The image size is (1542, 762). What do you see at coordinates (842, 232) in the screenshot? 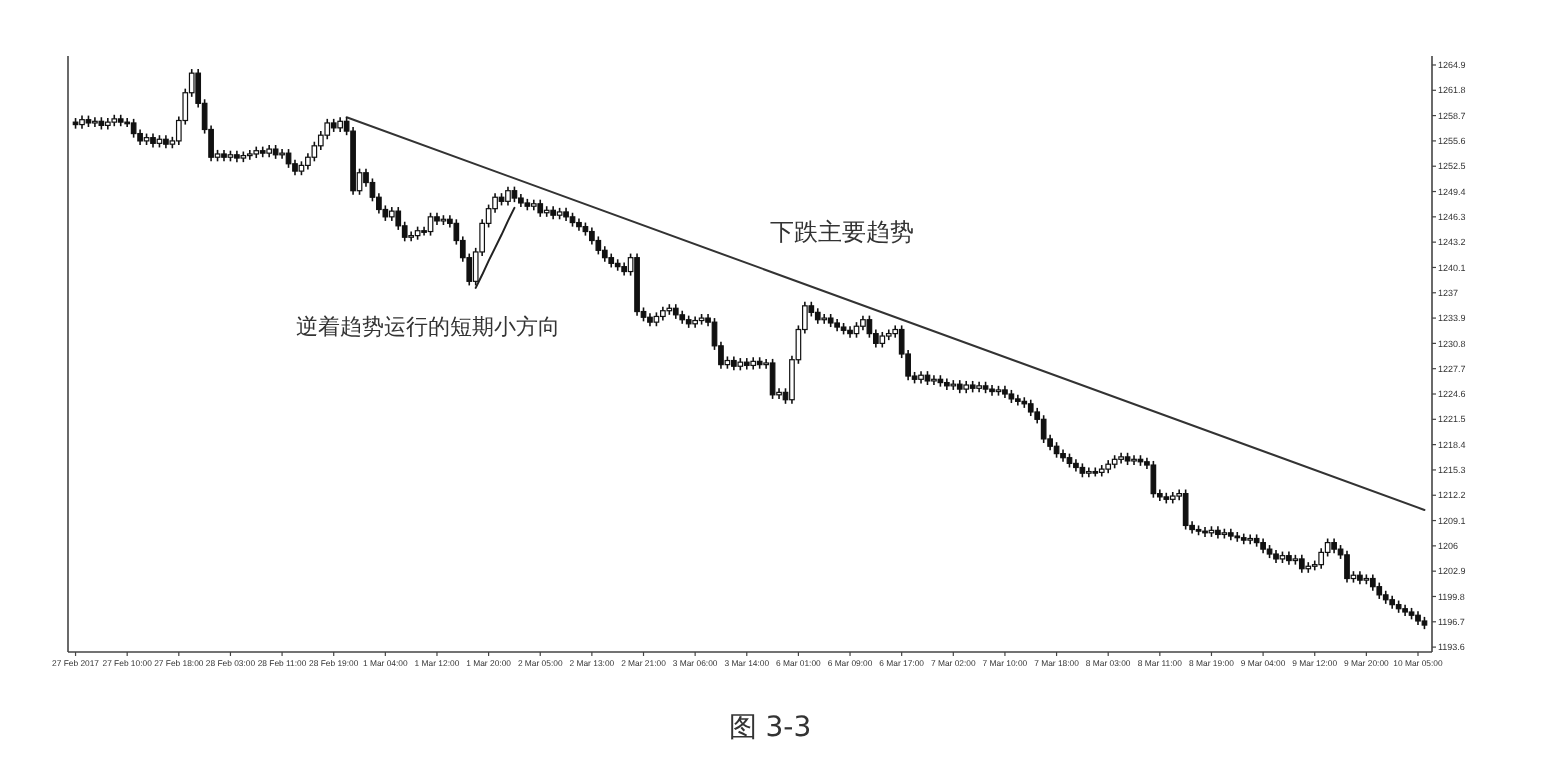
I see `annotation: 下跌主要趋势` at bounding box center [842, 232].